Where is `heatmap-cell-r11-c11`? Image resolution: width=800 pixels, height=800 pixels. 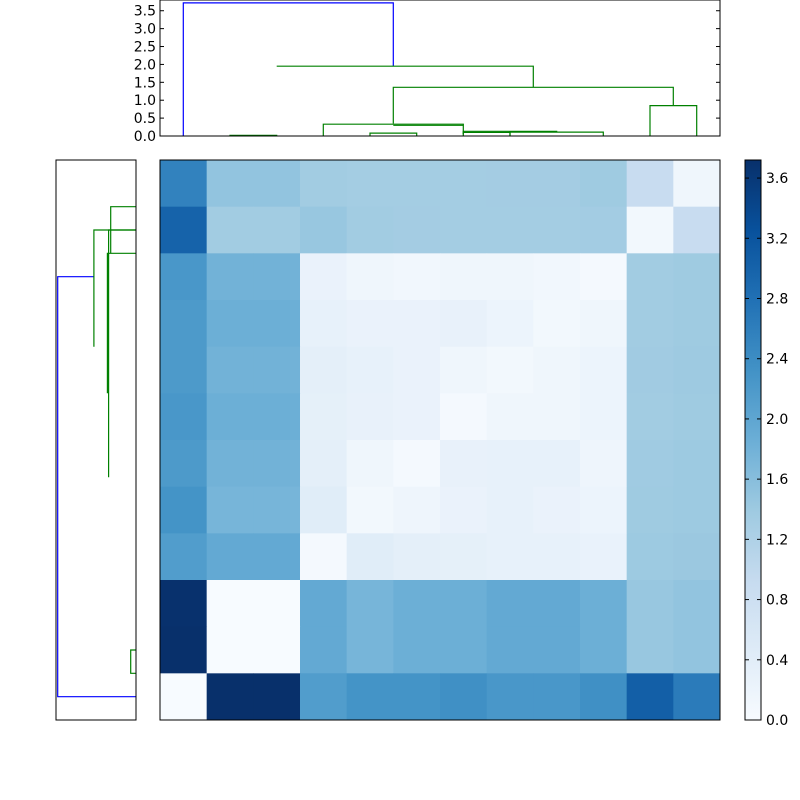 heatmap-cell-r11-c11 is located at coordinates (697, 697).